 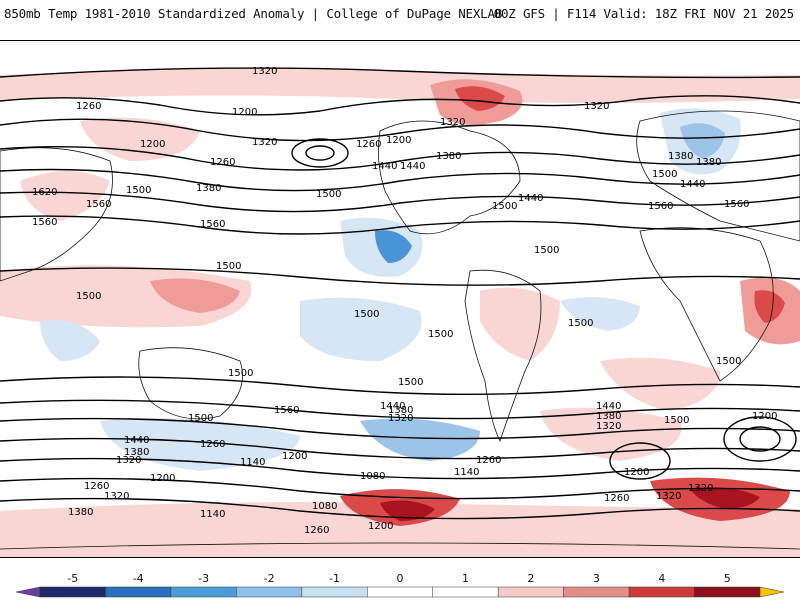 What do you see at coordinates (269, 578) in the screenshot?
I see `colorbar-tick-label: -2` at bounding box center [269, 578].